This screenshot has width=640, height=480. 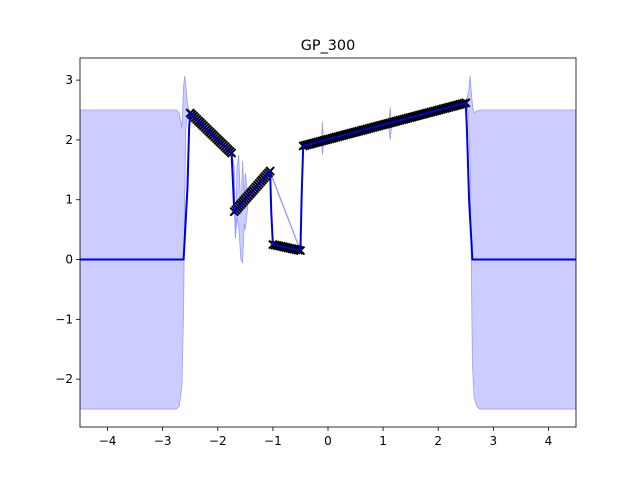 I want to click on y-tick-label: −2, so click(x=64, y=379).